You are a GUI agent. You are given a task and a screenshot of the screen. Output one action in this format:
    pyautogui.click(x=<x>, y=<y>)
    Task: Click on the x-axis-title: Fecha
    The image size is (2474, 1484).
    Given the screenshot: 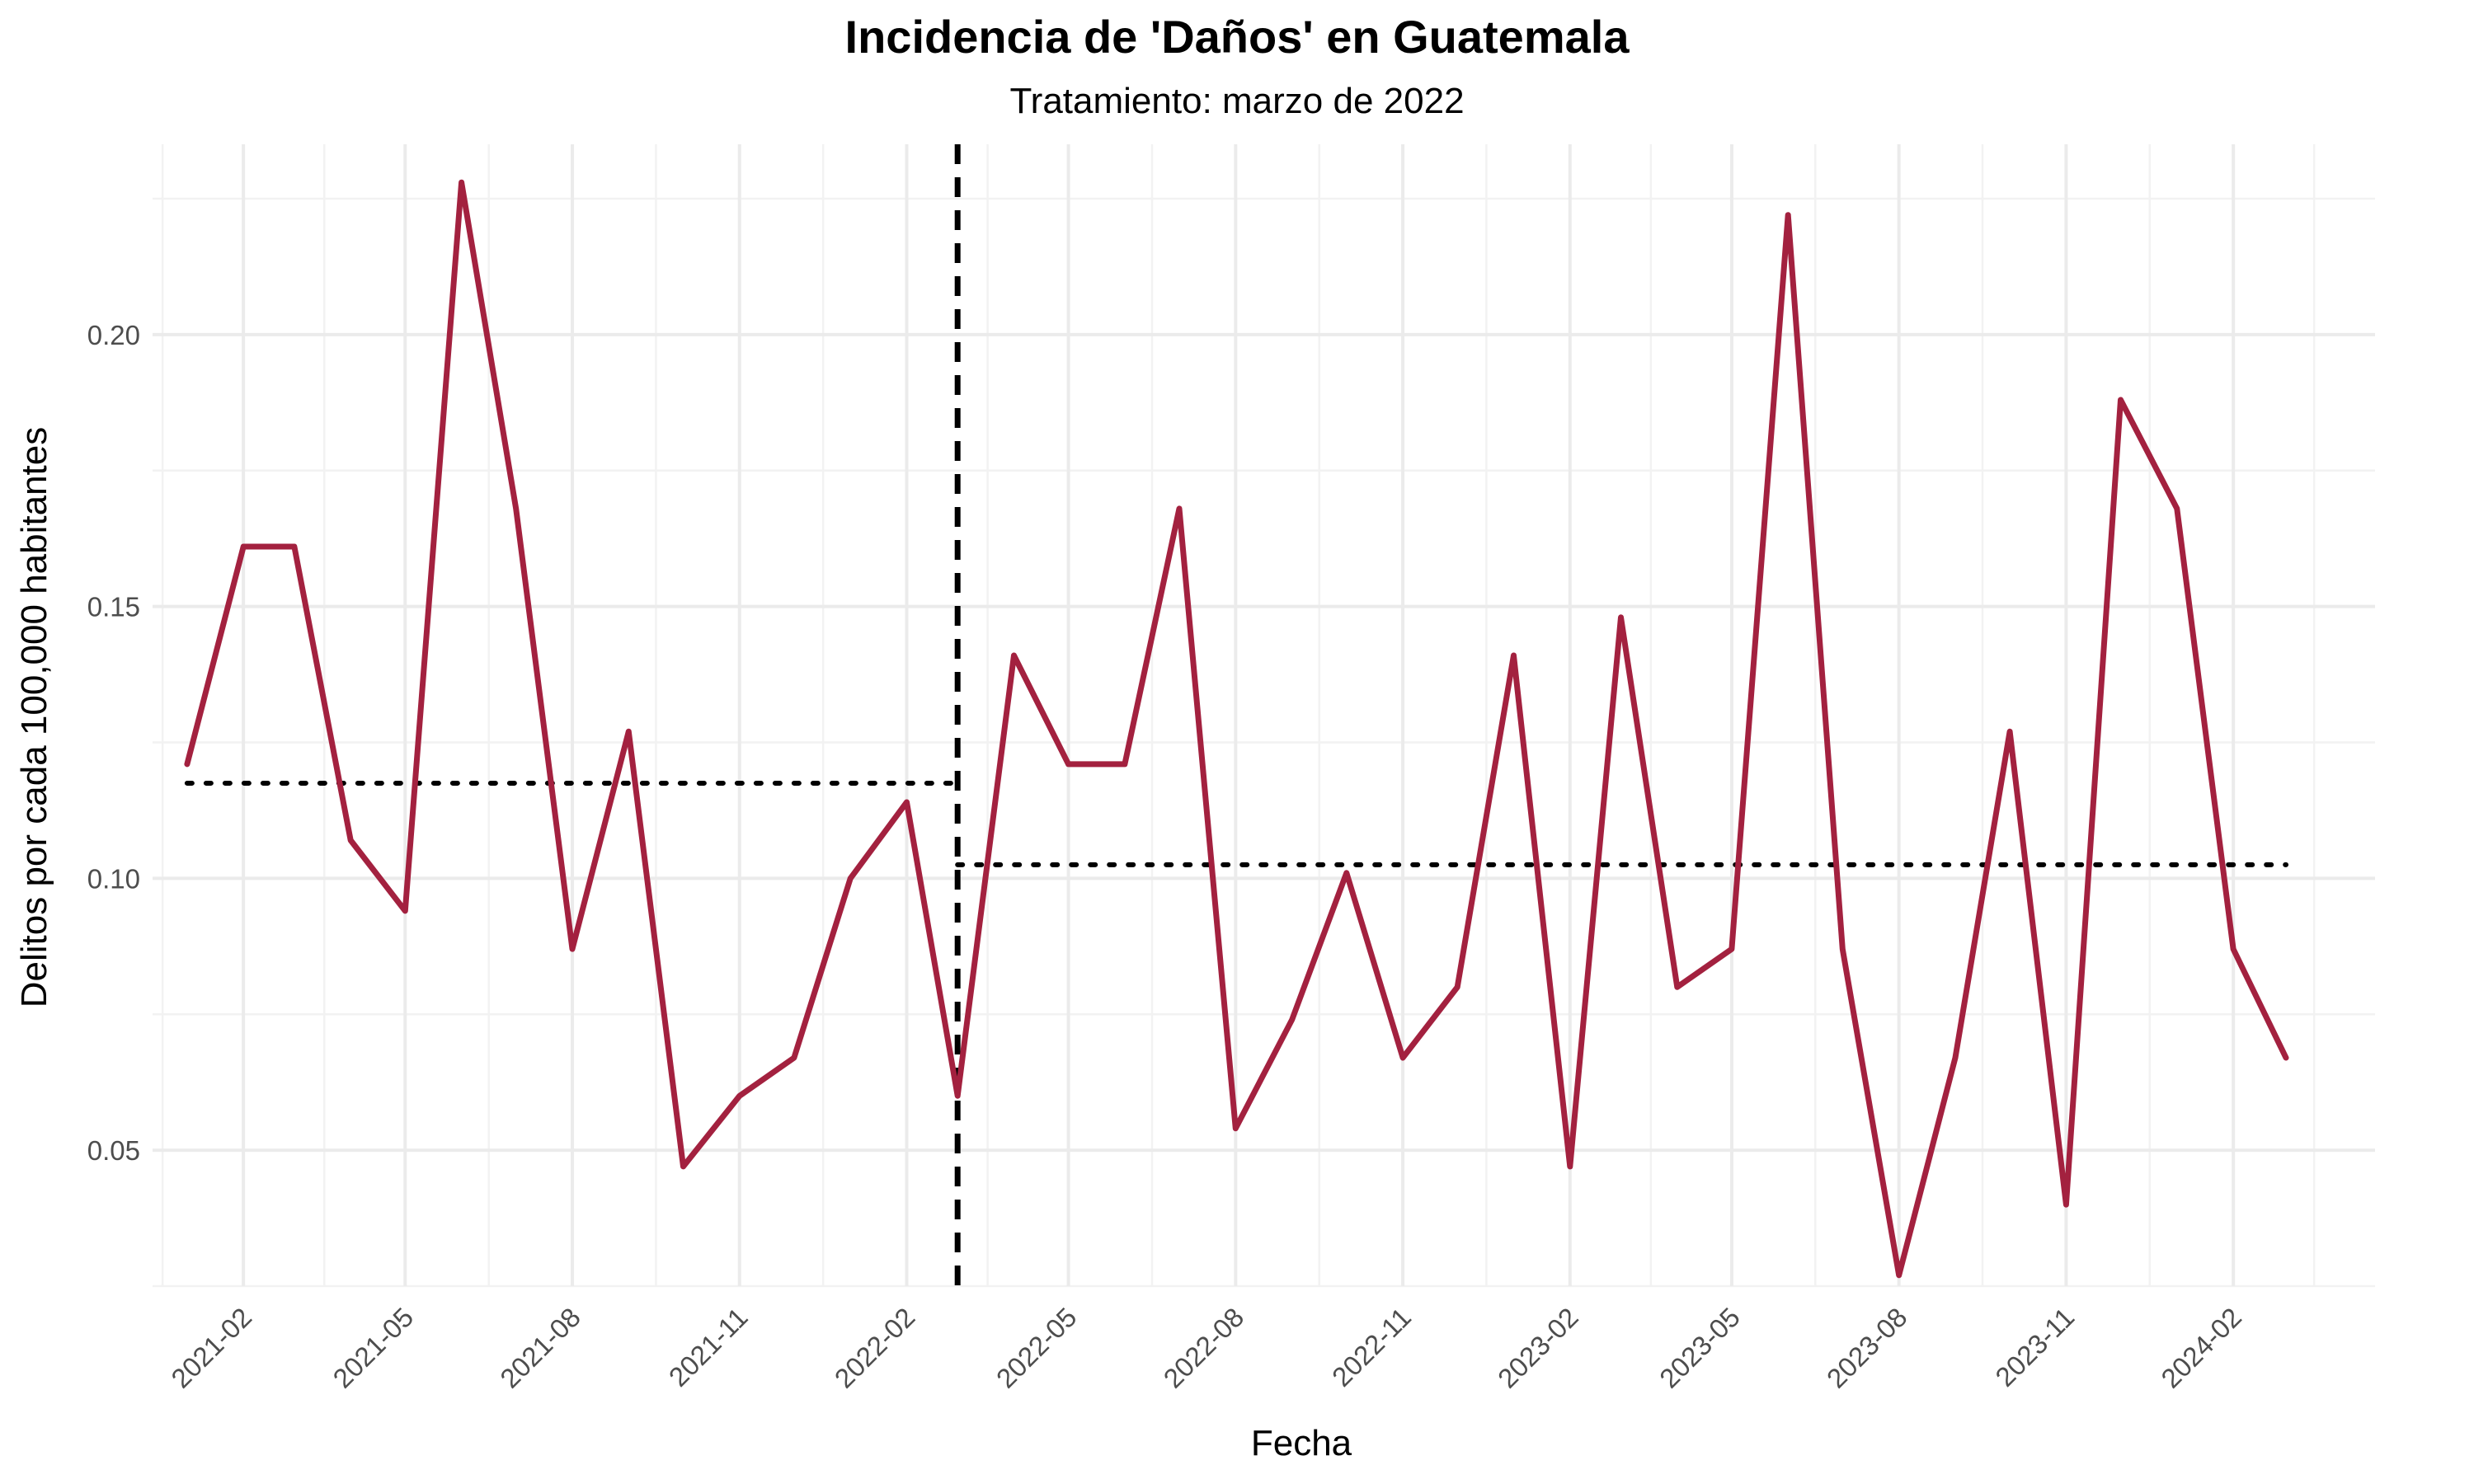 What is the action you would take?
    pyautogui.click(x=1301, y=1443)
    